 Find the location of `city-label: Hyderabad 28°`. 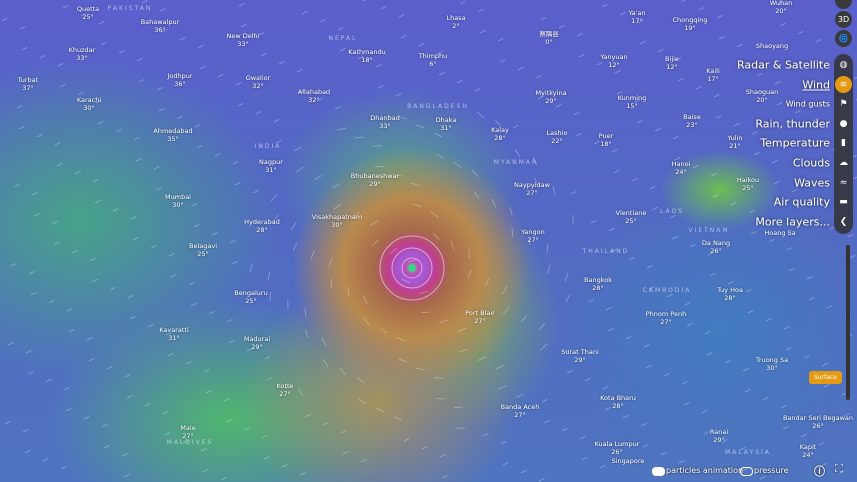

city-label: Hyderabad 28° is located at coordinates (262, 226).